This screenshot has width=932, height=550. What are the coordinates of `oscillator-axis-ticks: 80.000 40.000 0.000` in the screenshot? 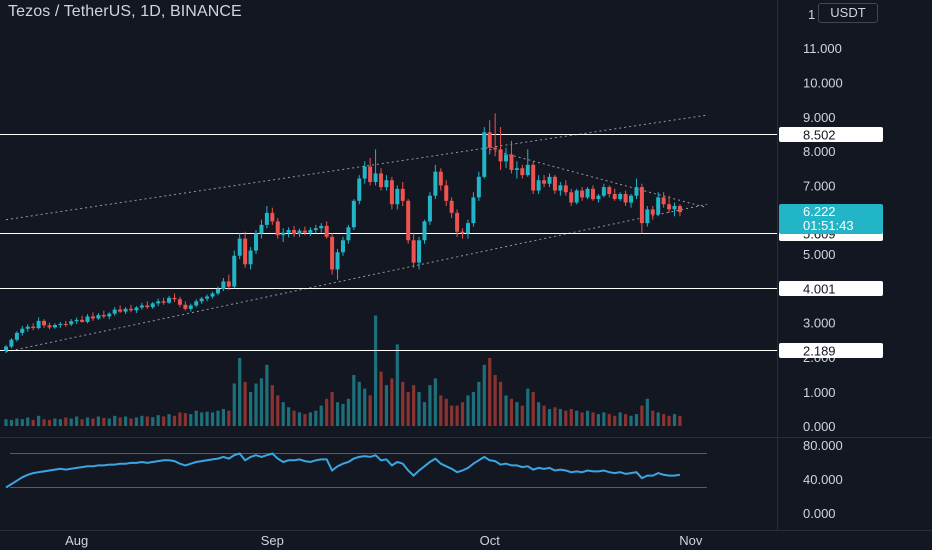 It's located at (823, 479).